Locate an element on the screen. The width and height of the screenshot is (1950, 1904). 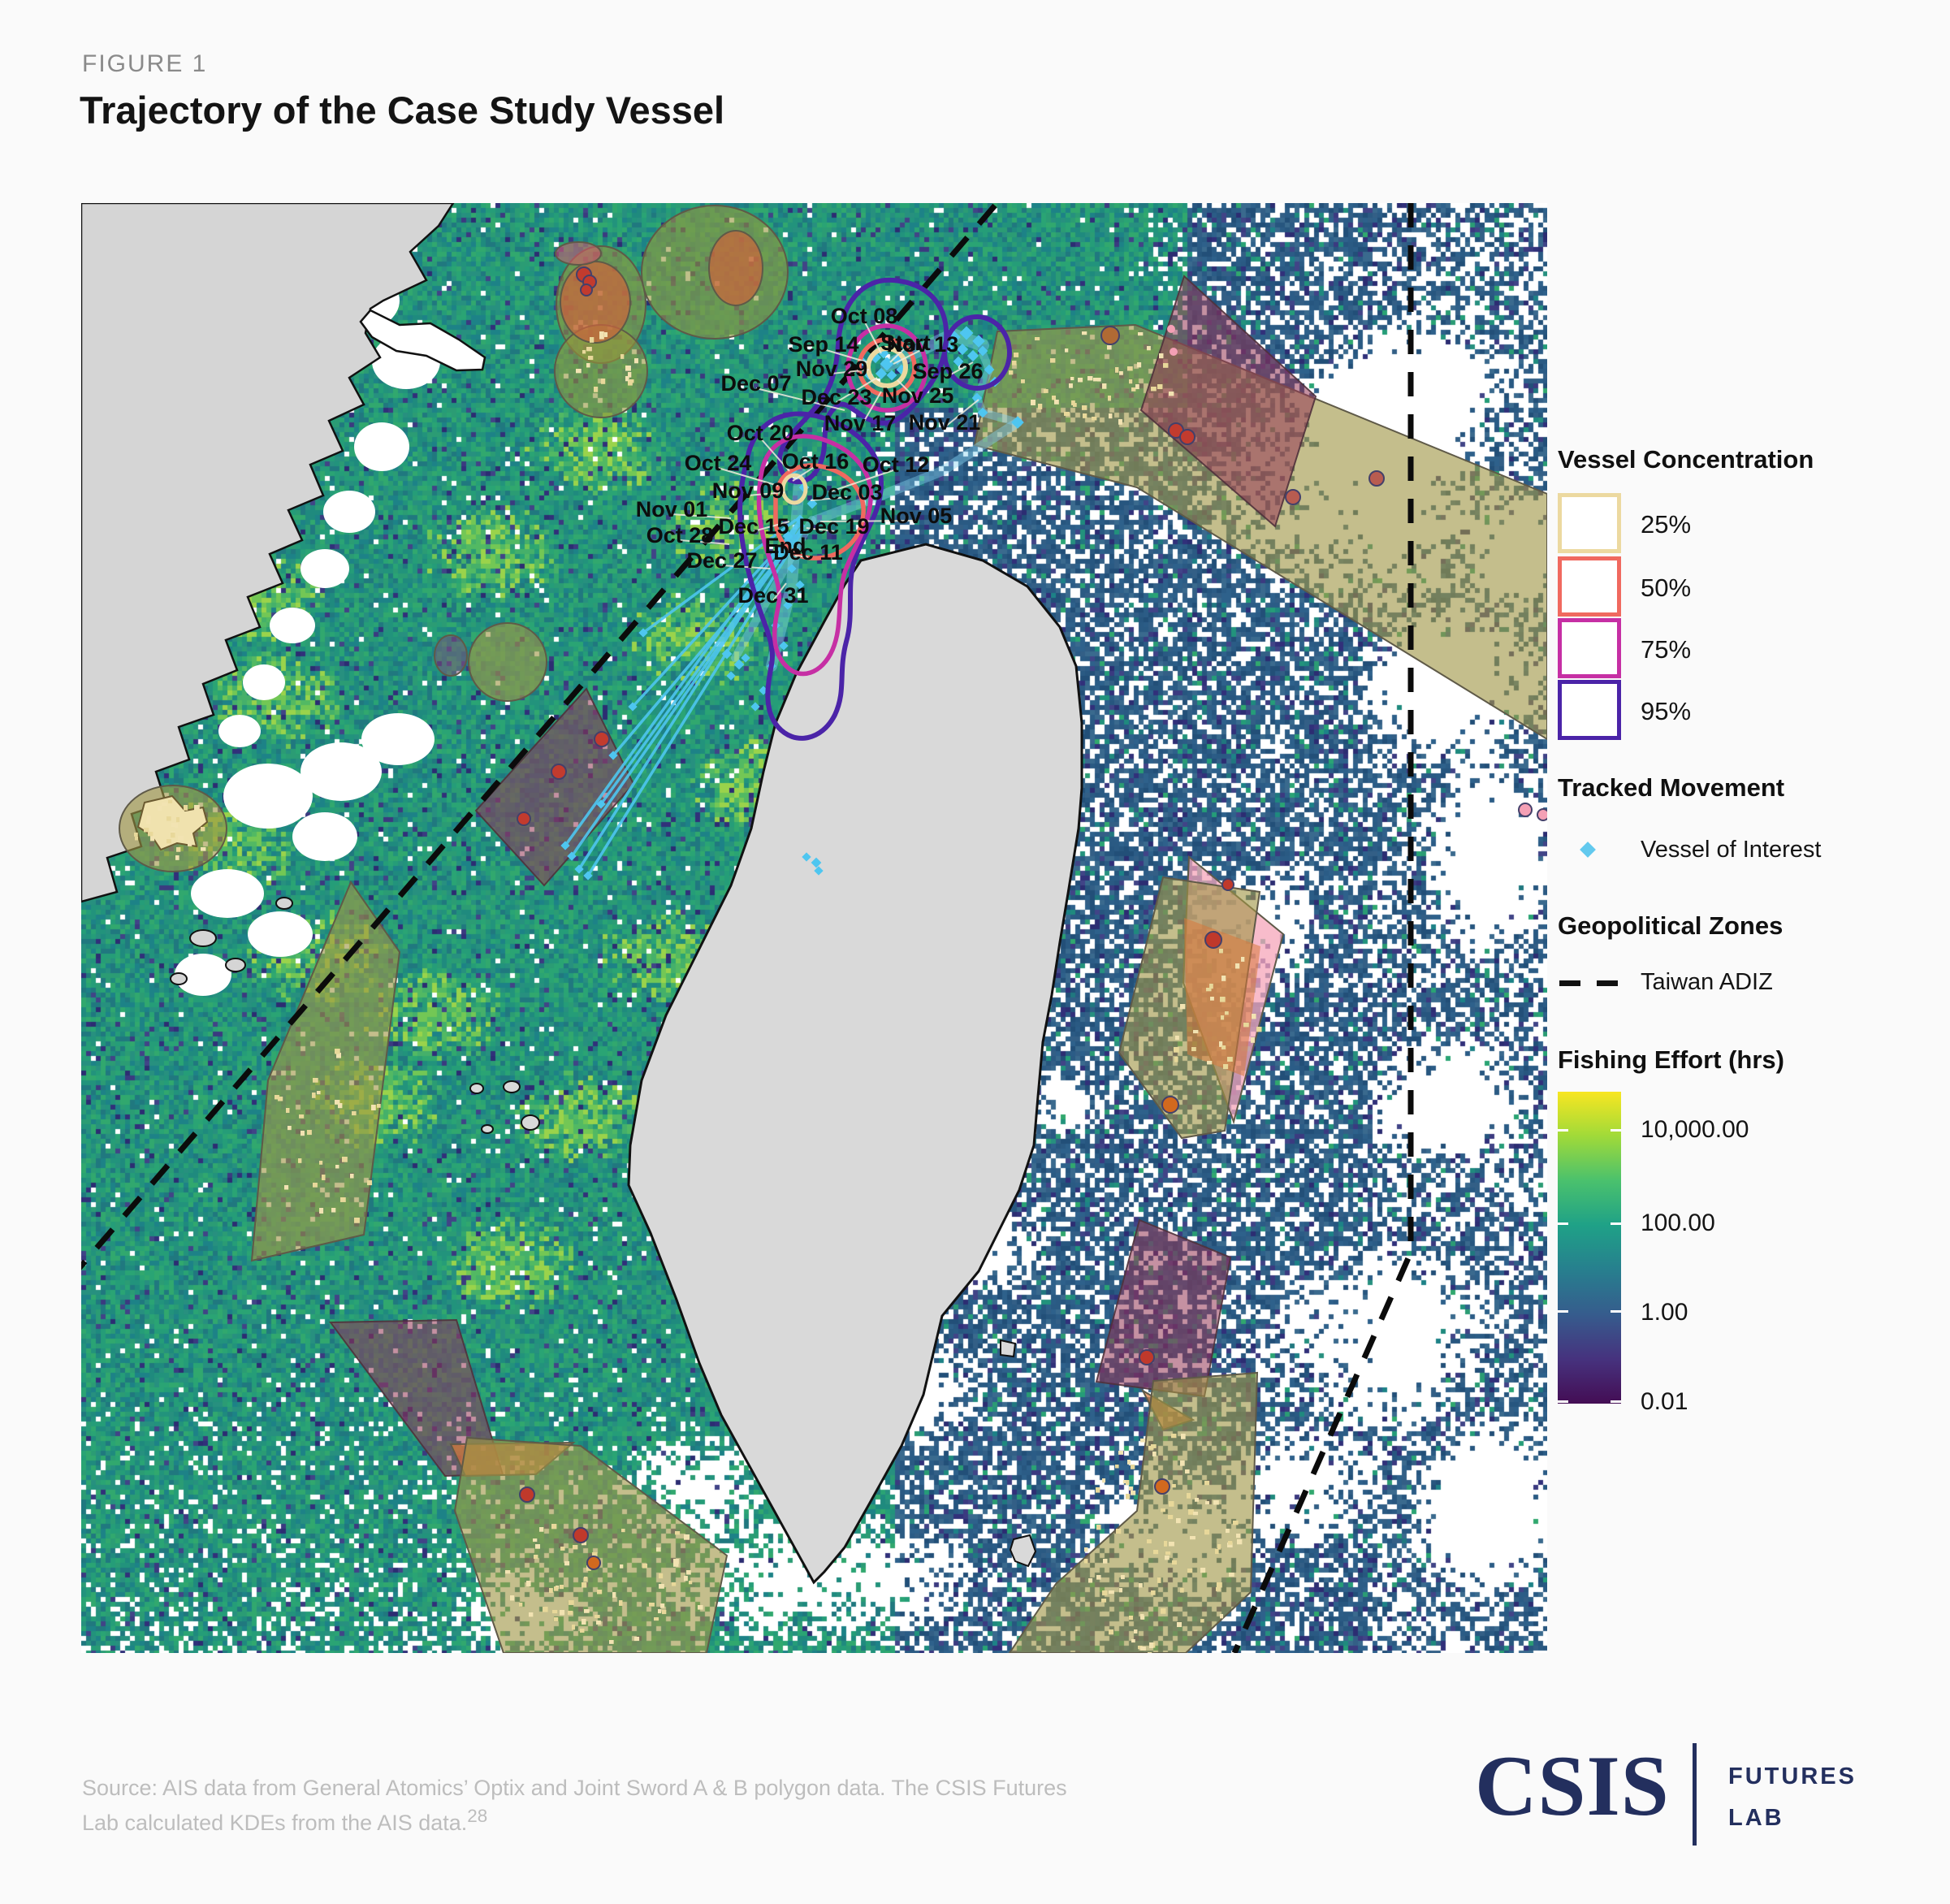
fishing-effort-title: Fishing Effort (hrs) is located at coordinates (1671, 1059).